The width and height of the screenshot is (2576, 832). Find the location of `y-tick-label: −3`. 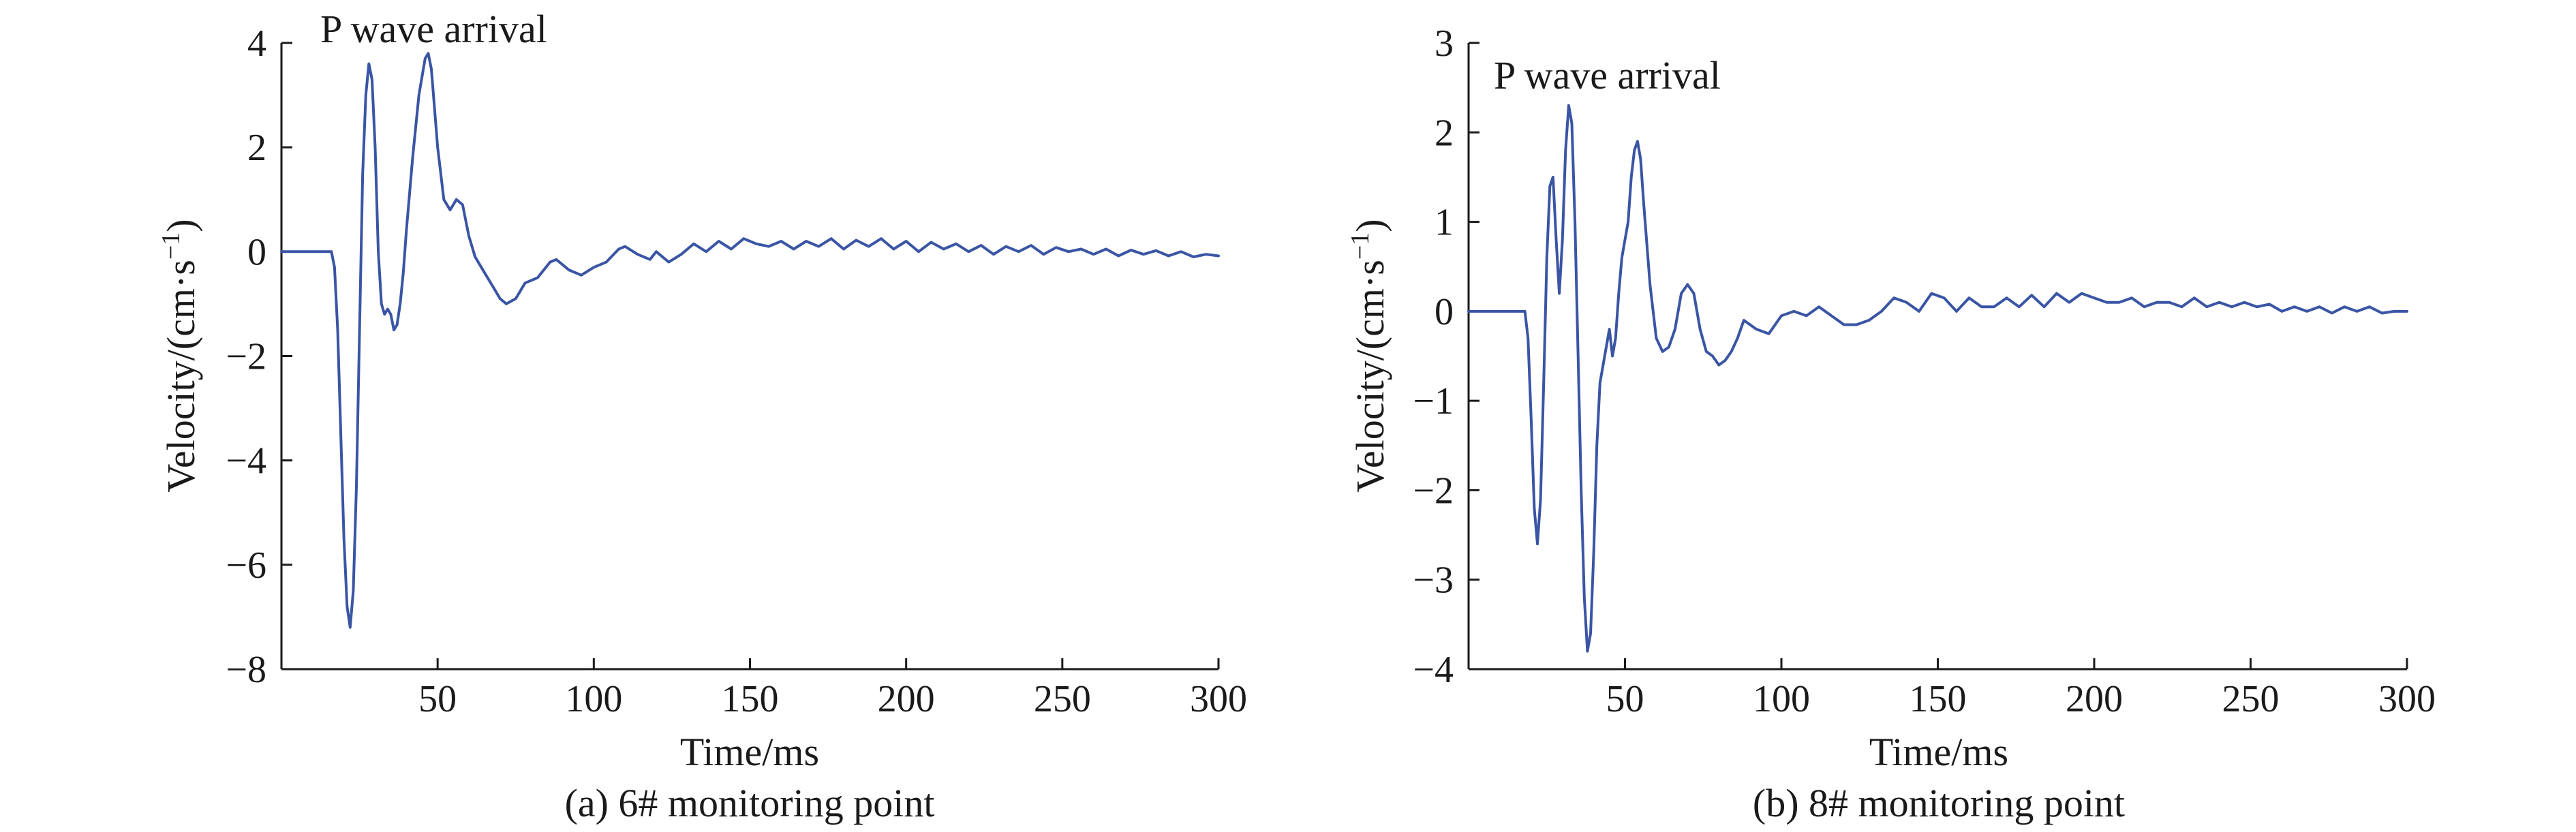

y-tick-label: −3 is located at coordinates (1434, 580).